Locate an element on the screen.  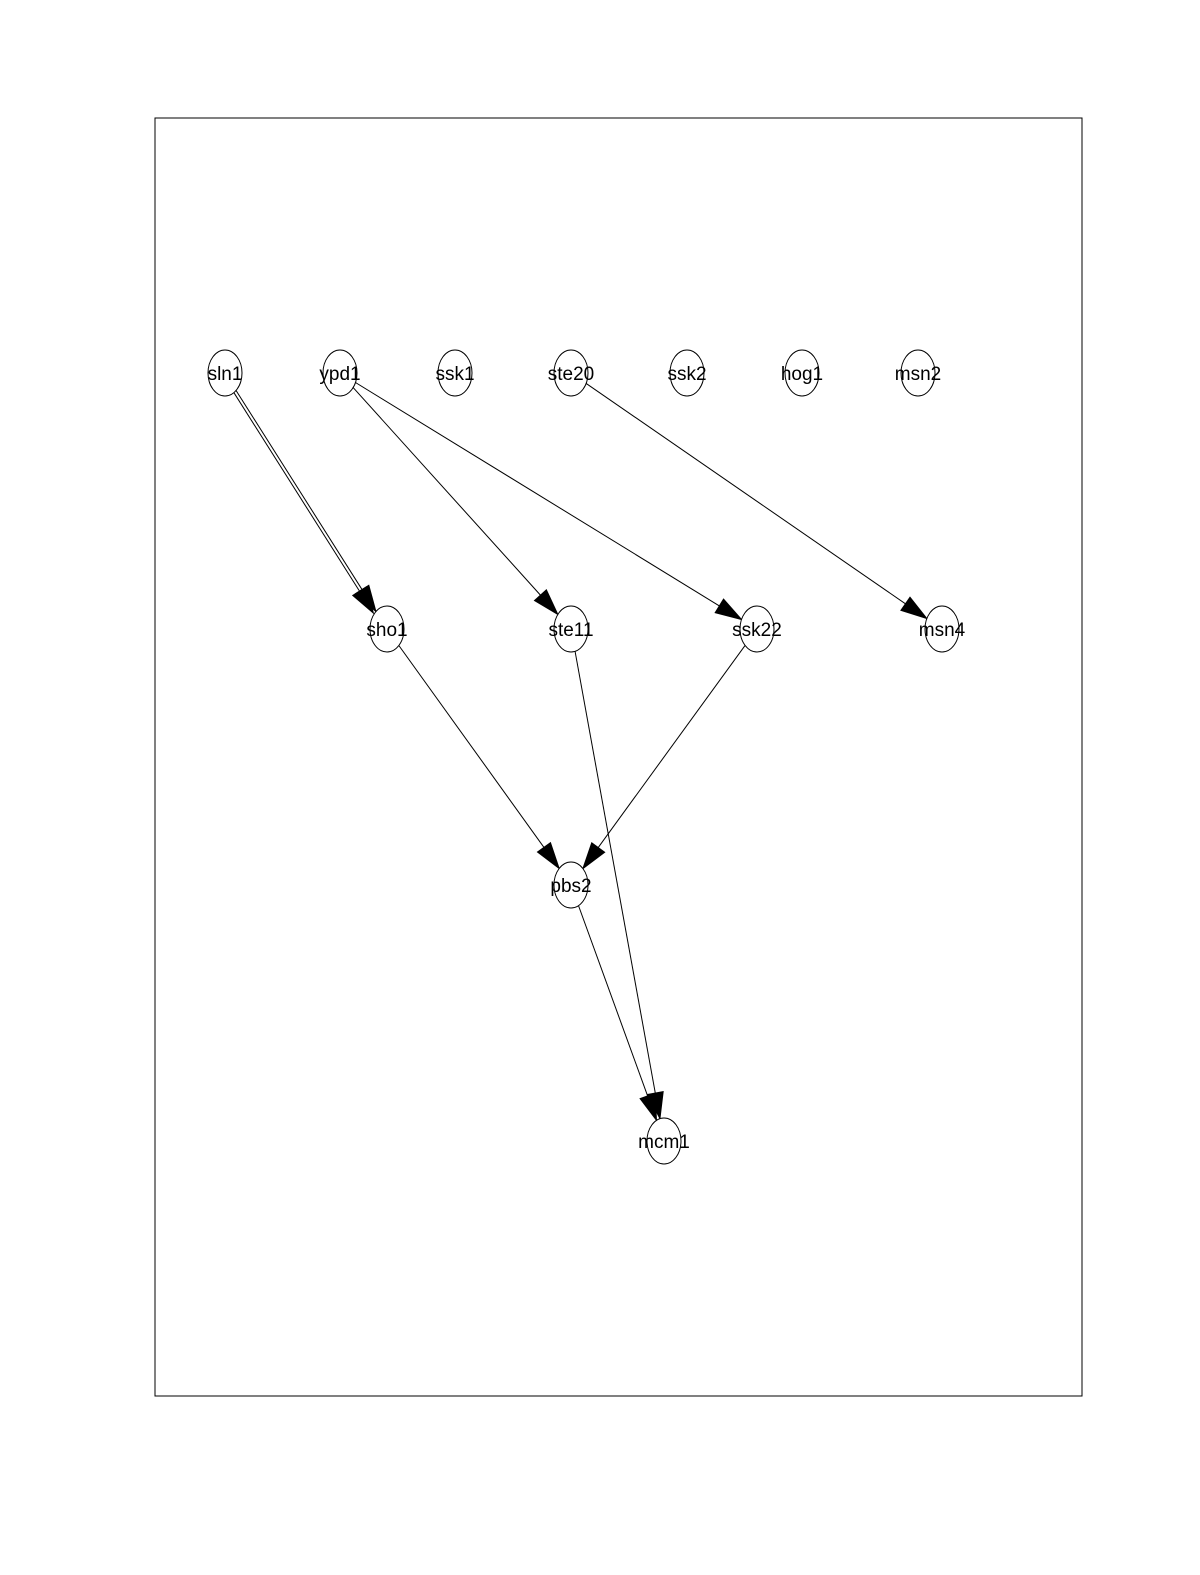
node-msn2: msn2 is located at coordinates (918, 373).